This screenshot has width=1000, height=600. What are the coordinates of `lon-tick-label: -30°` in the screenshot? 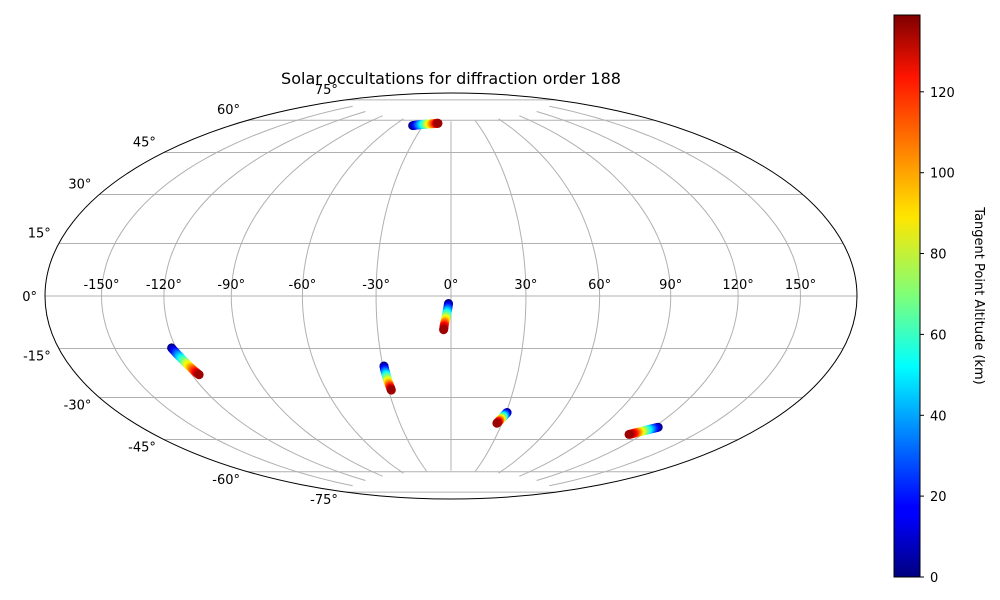 It's located at (376, 285).